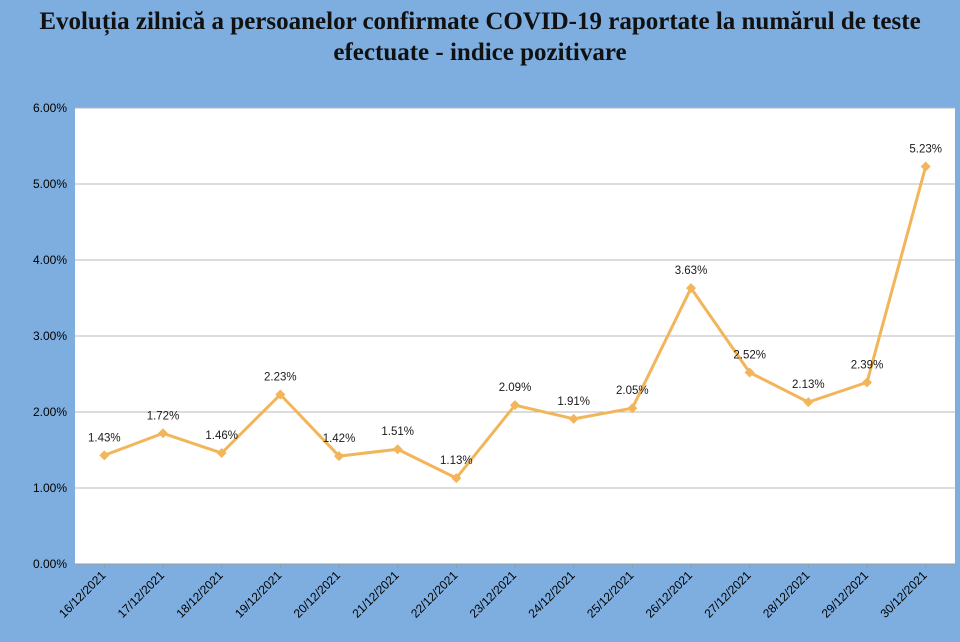 The image size is (960, 642). I want to click on x-tick-label: 20/12/2021, so click(317, 594).